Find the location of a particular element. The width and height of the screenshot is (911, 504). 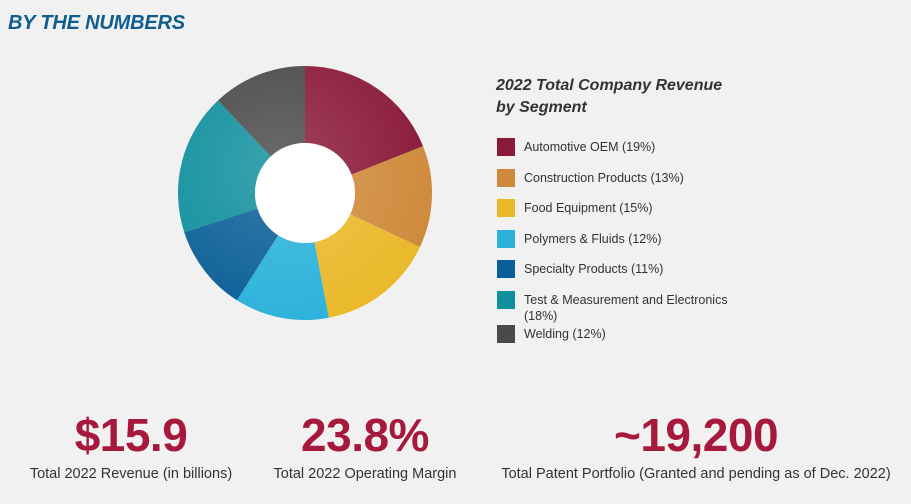

stat-operating-margin: 23.8% Total 2022 Operating Margin is located at coordinates (365, 445).